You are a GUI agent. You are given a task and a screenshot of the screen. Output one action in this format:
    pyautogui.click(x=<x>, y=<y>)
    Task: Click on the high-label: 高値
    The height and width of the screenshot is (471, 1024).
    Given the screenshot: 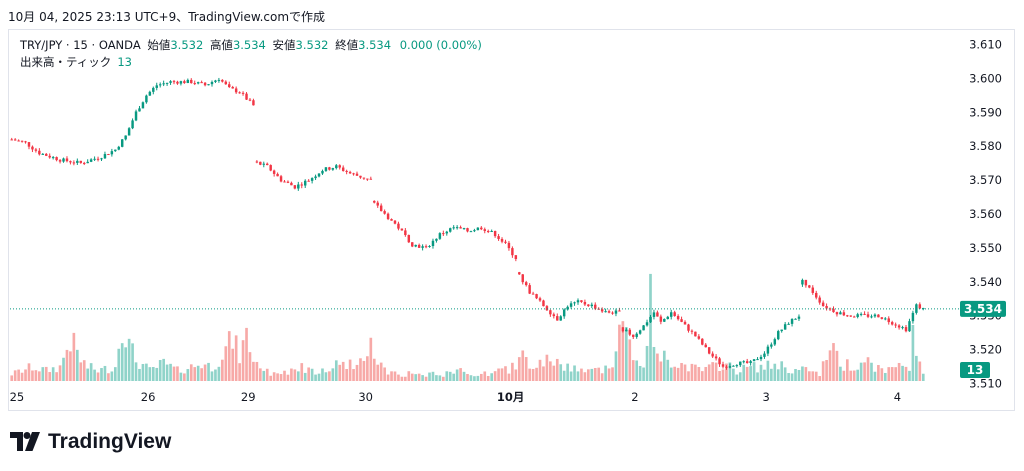 What is the action you would take?
    pyautogui.click(x=221, y=45)
    